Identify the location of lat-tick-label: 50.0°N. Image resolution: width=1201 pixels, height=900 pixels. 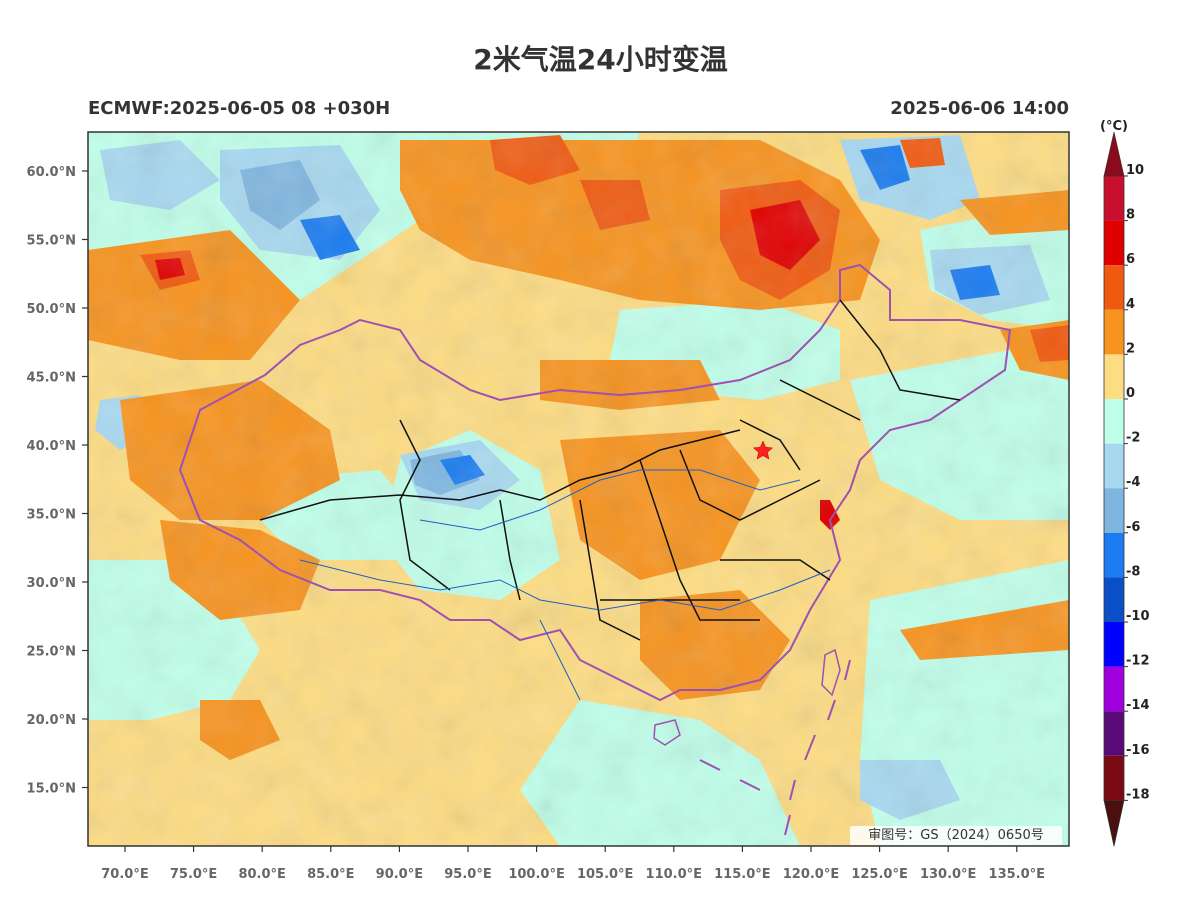
(51, 309).